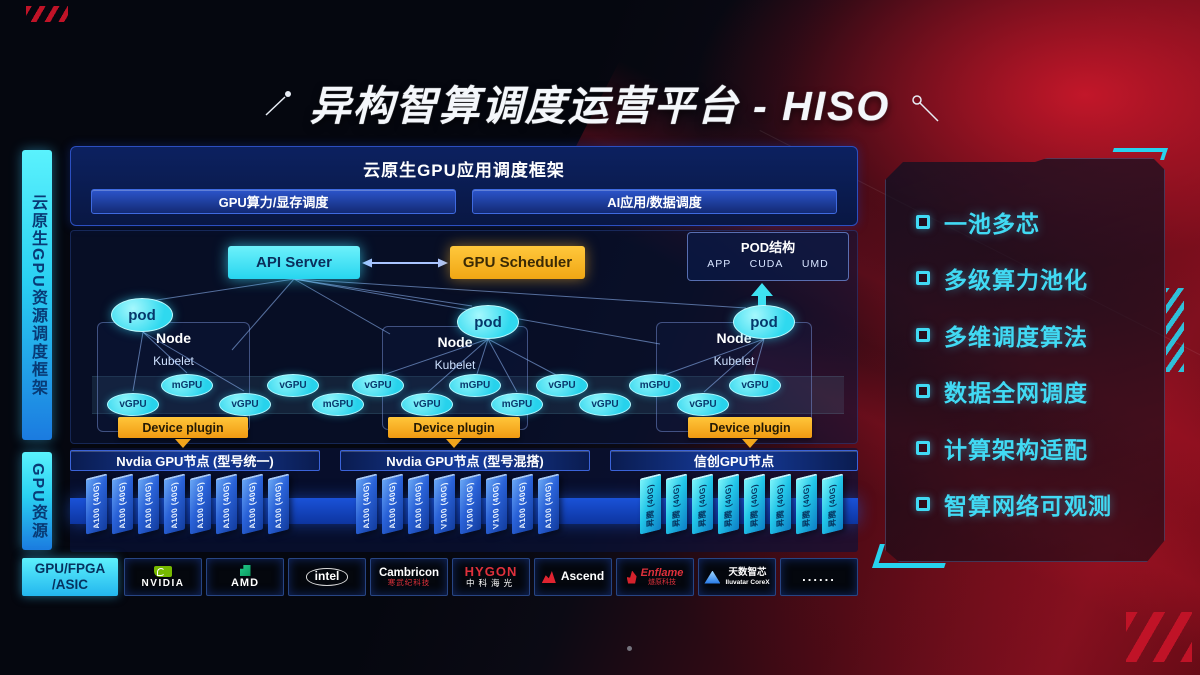 The width and height of the screenshot is (1200, 675). Describe the element at coordinates (294, 262) in the screenshot. I see `api-server-box: API Server` at that location.